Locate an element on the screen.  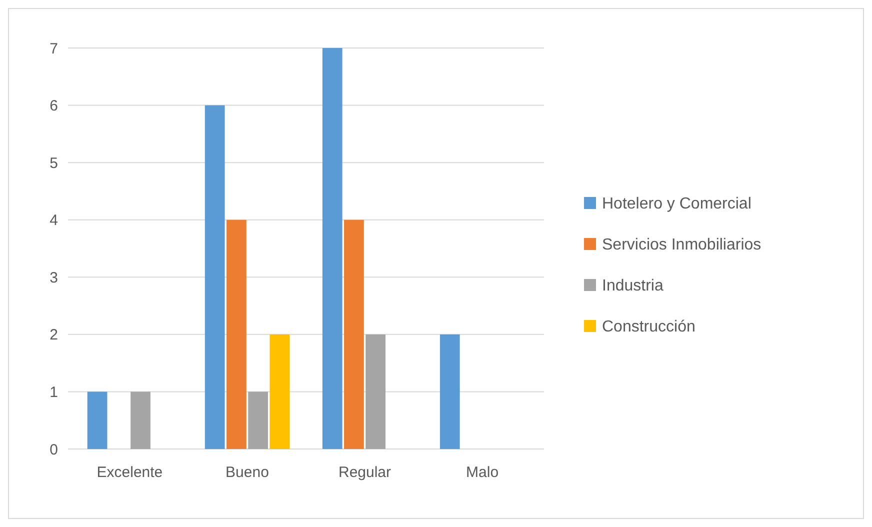
y-tick-label: 4 is located at coordinates (54, 221).